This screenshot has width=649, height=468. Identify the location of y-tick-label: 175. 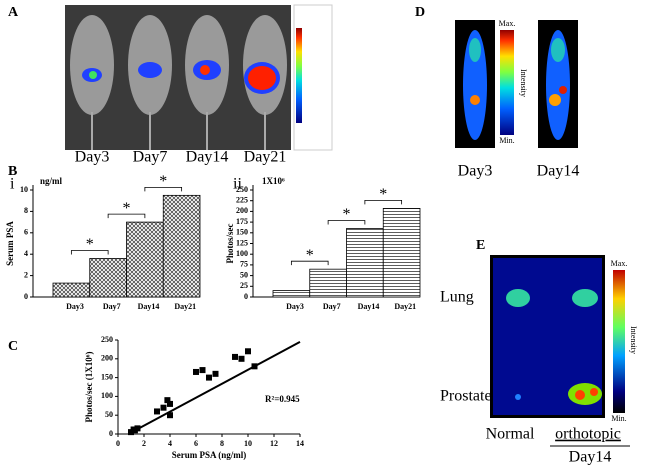
(242, 221).